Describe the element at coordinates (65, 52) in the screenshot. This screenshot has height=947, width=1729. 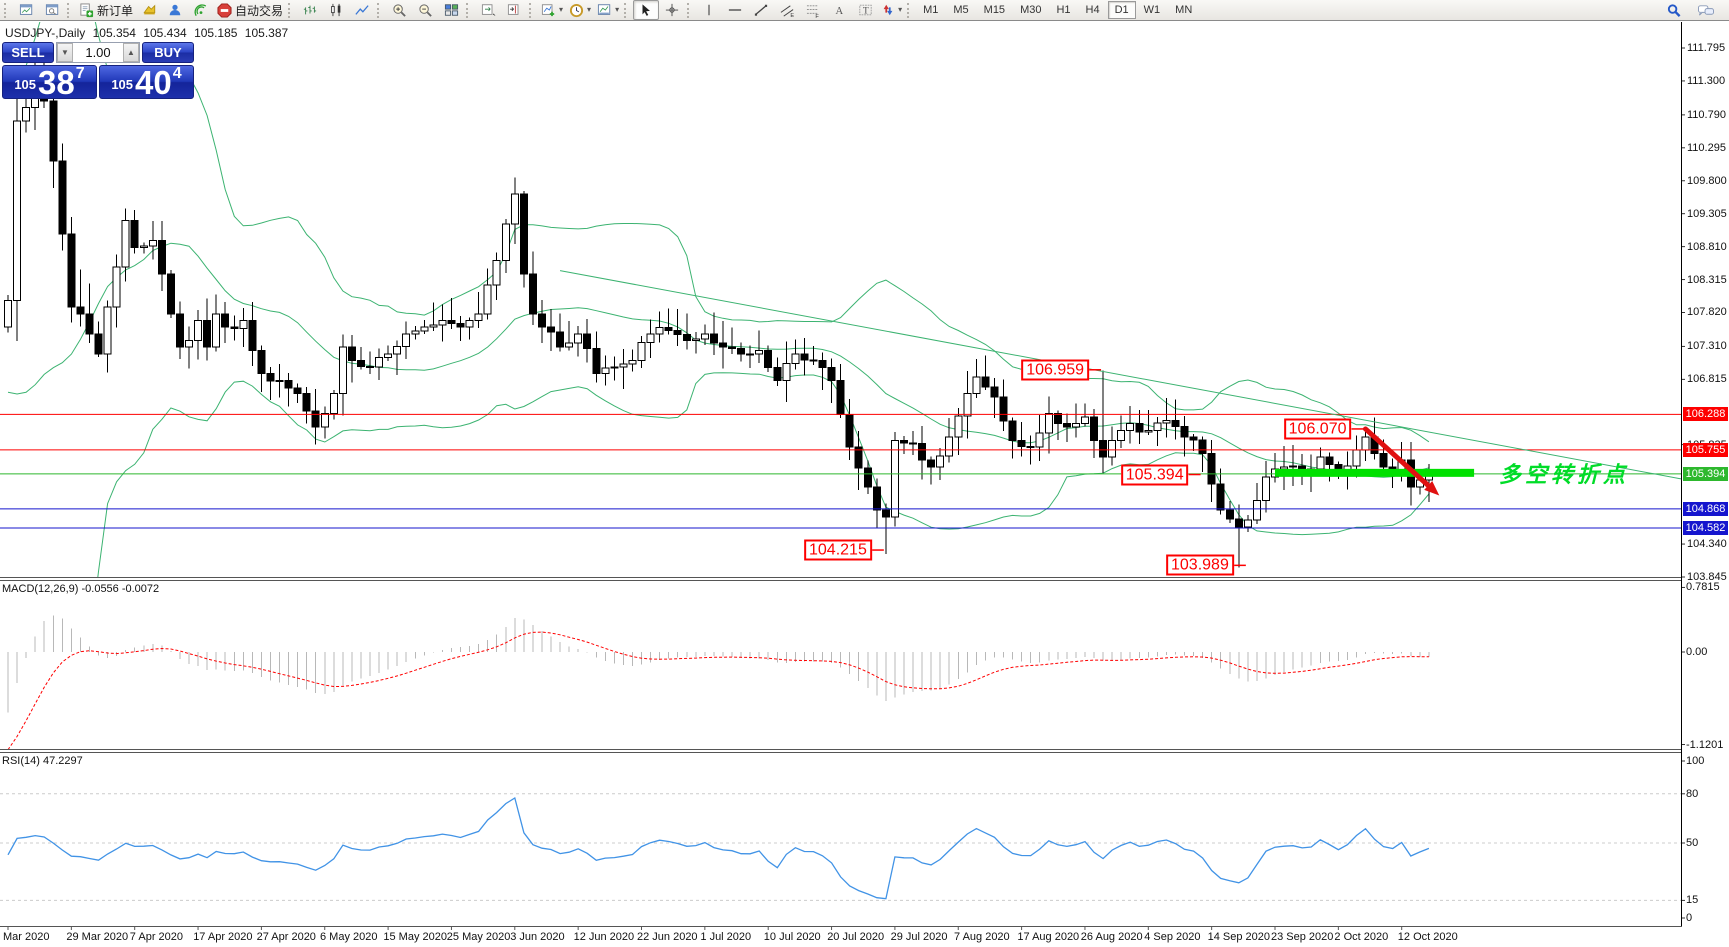
I see `volume-decrease-button: ▼` at that location.